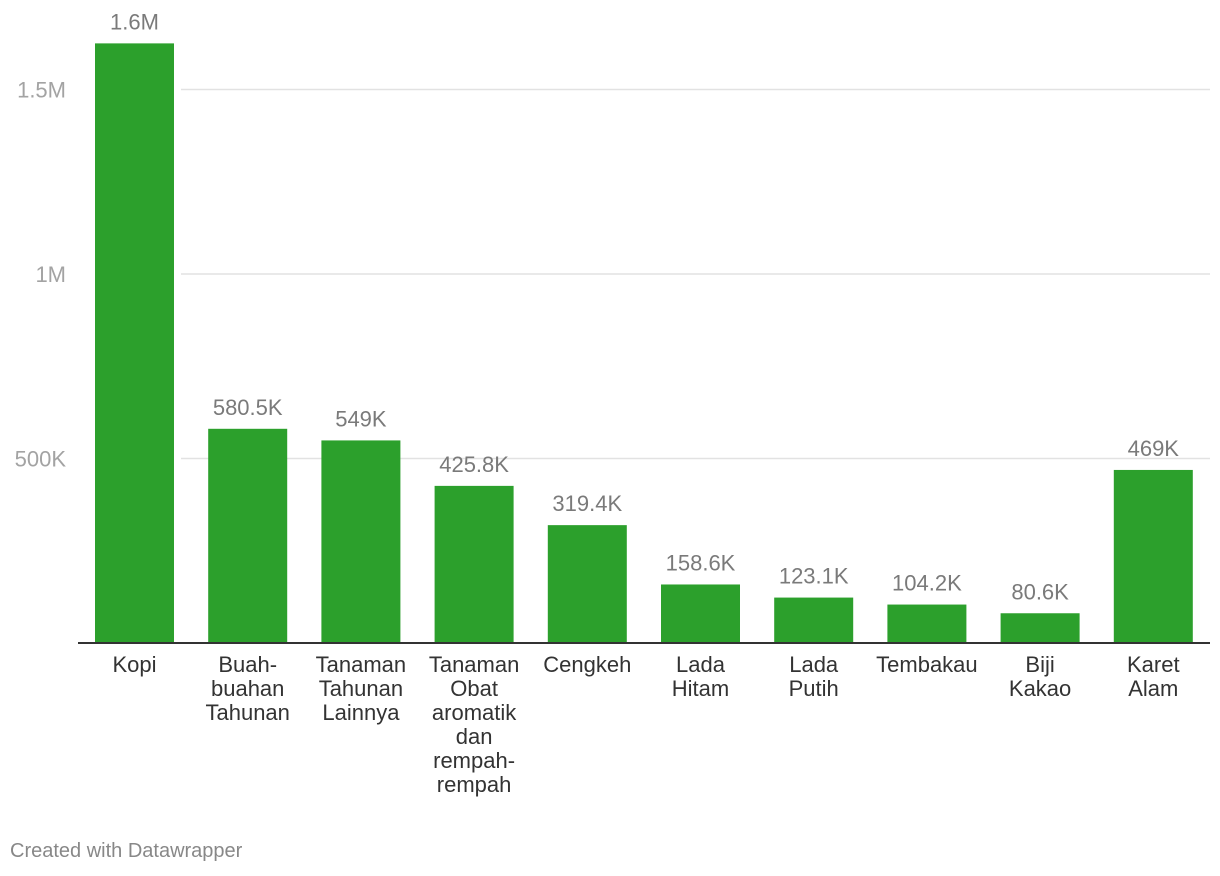 The height and width of the screenshot is (876, 1220). I want to click on x-tick-label-line: rempah, so click(474, 784).